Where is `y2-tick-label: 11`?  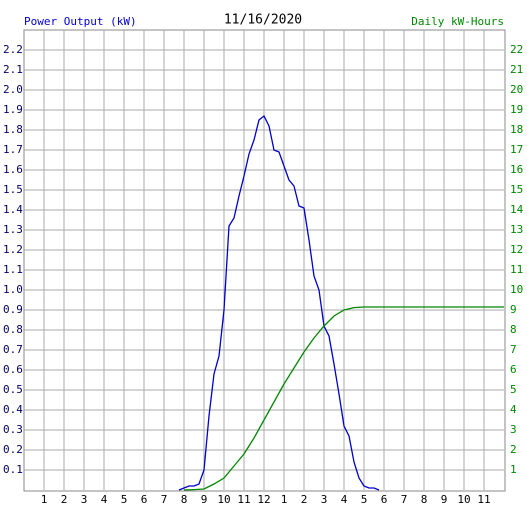 y2-tick-label: 11 is located at coordinates (516, 269).